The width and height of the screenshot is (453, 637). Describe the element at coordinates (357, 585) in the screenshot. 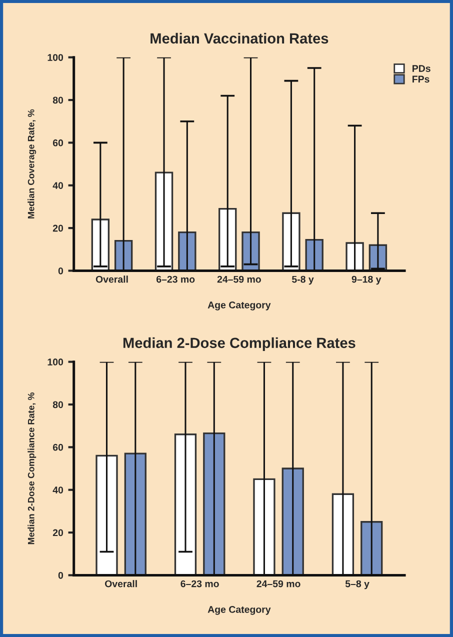

I see `x-tick-label: 5–8 y` at that location.